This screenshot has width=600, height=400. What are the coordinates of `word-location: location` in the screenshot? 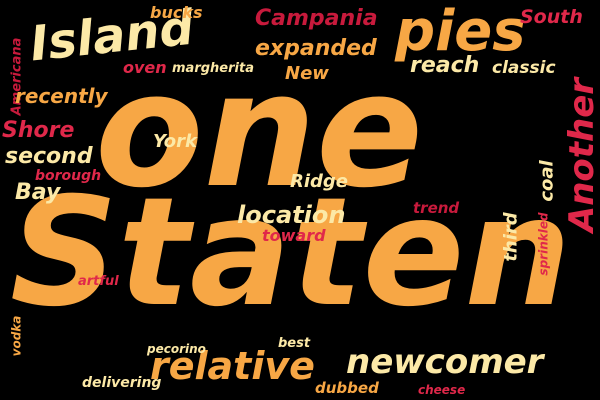 It's located at (291, 215).